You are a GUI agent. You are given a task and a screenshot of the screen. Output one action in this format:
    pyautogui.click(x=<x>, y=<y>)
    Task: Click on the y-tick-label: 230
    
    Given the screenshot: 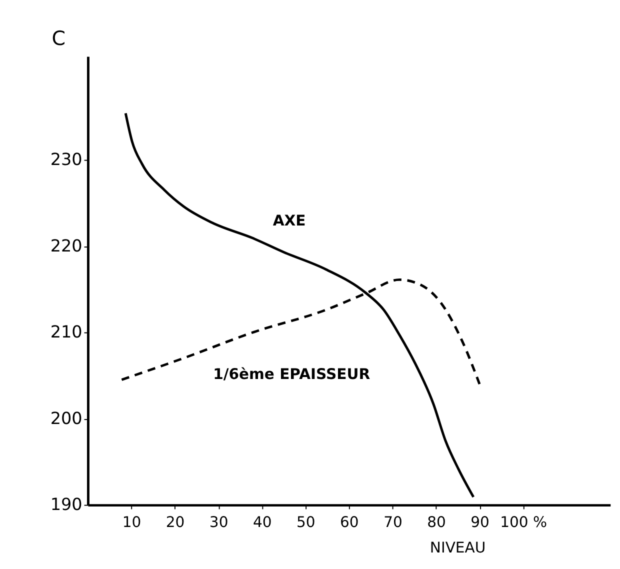 What is the action you would take?
    pyautogui.click(x=66, y=159)
    